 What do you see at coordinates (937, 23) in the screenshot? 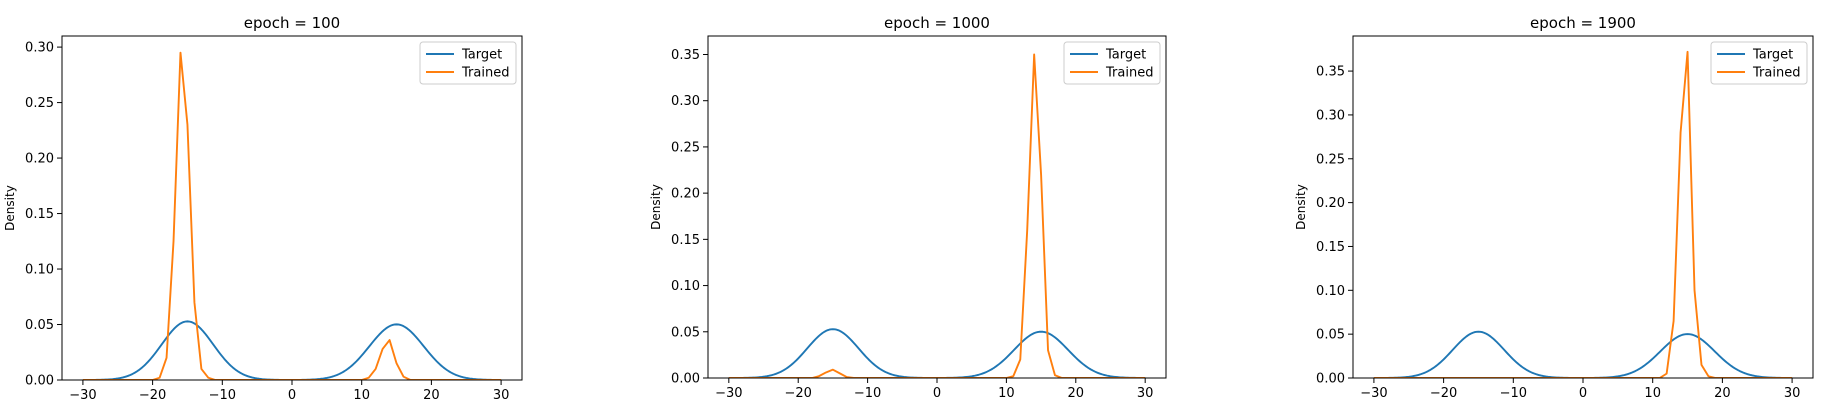
I see `chart-title: epoch = 1000` at bounding box center [937, 23].